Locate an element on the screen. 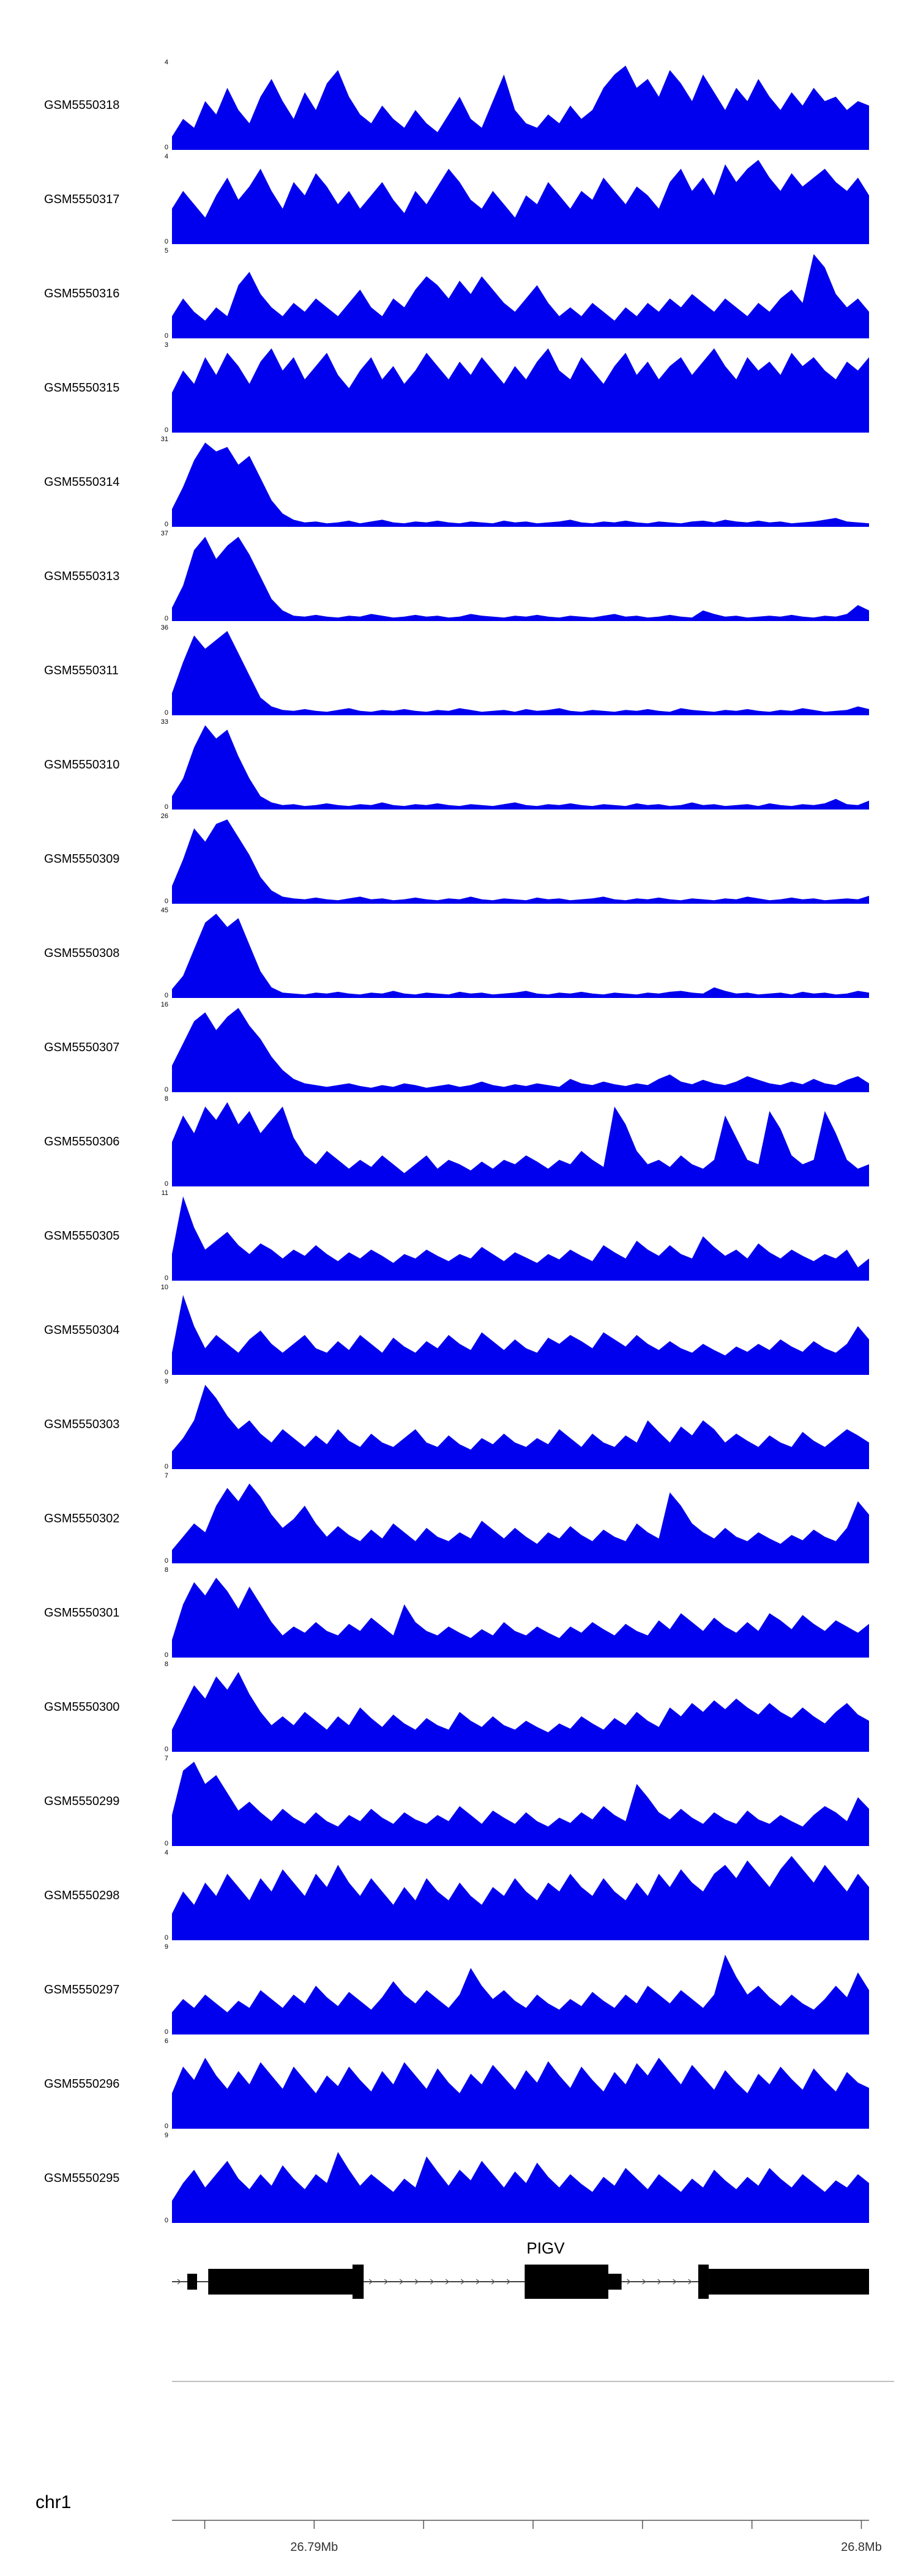 The width and height of the screenshot is (918, 2576). track-row: GSM5550314 31 0 is located at coordinates (459, 482).